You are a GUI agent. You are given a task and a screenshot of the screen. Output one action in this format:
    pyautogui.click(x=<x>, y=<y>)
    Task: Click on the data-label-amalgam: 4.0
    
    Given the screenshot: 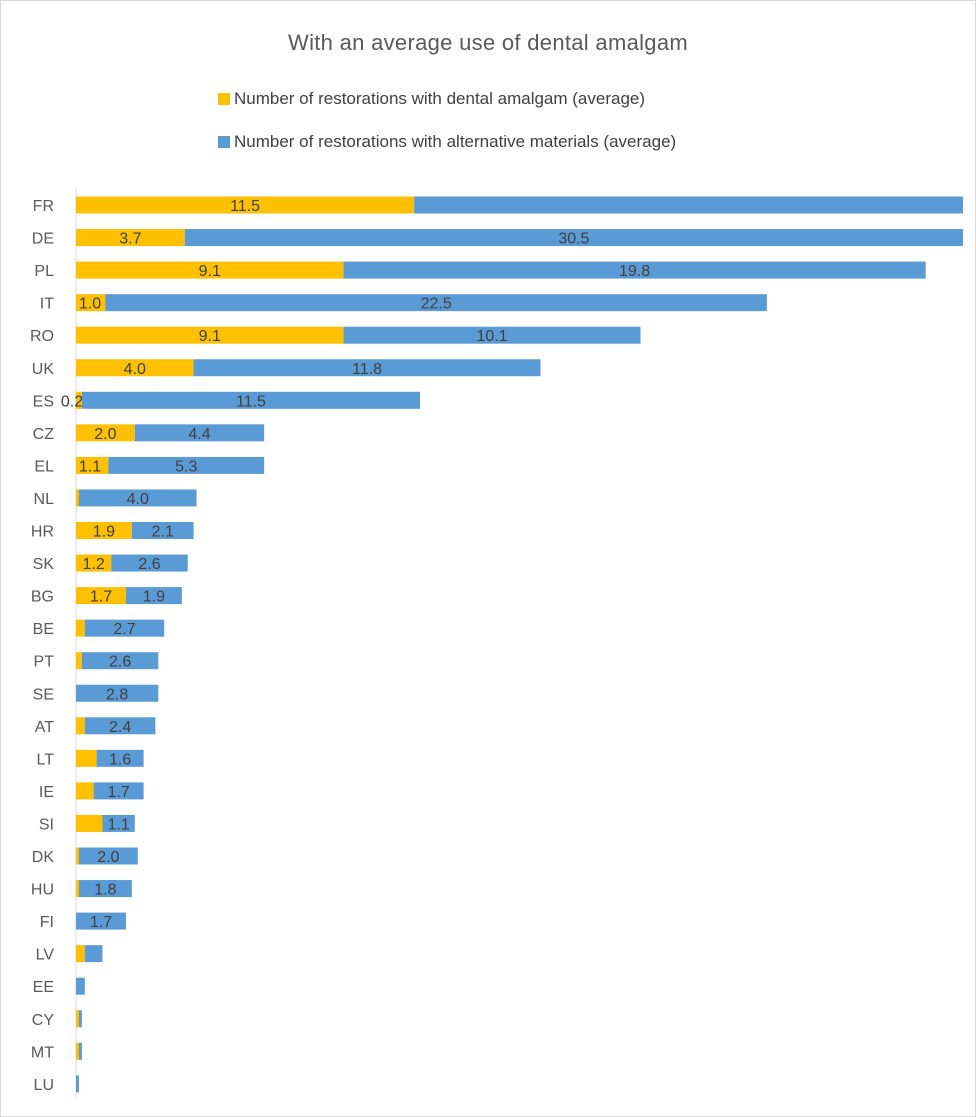 What is the action you would take?
    pyautogui.click(x=135, y=369)
    